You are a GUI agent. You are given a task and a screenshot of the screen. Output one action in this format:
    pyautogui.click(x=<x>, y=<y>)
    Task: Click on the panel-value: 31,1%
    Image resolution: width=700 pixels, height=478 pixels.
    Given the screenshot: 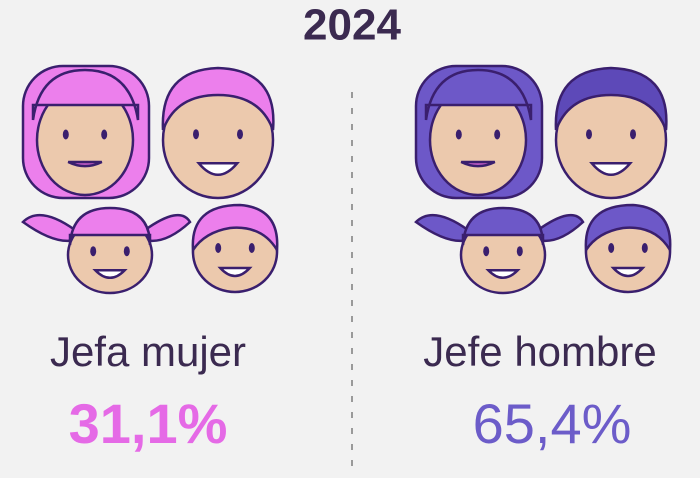 What is the action you would take?
    pyautogui.click(x=148, y=423)
    